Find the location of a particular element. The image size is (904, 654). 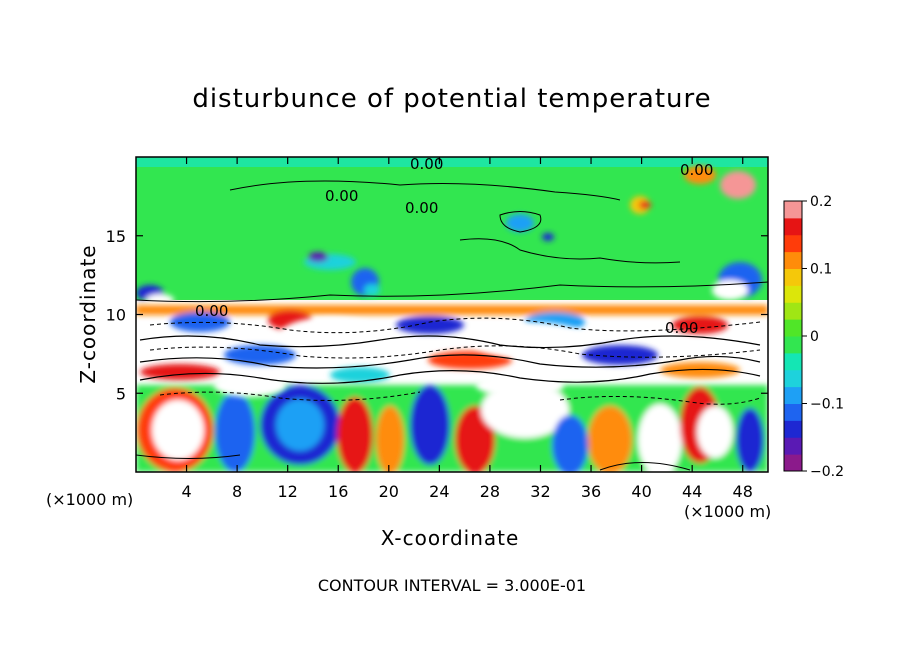

colorbar-tick-label: 0.1 is located at coordinates (821, 270).